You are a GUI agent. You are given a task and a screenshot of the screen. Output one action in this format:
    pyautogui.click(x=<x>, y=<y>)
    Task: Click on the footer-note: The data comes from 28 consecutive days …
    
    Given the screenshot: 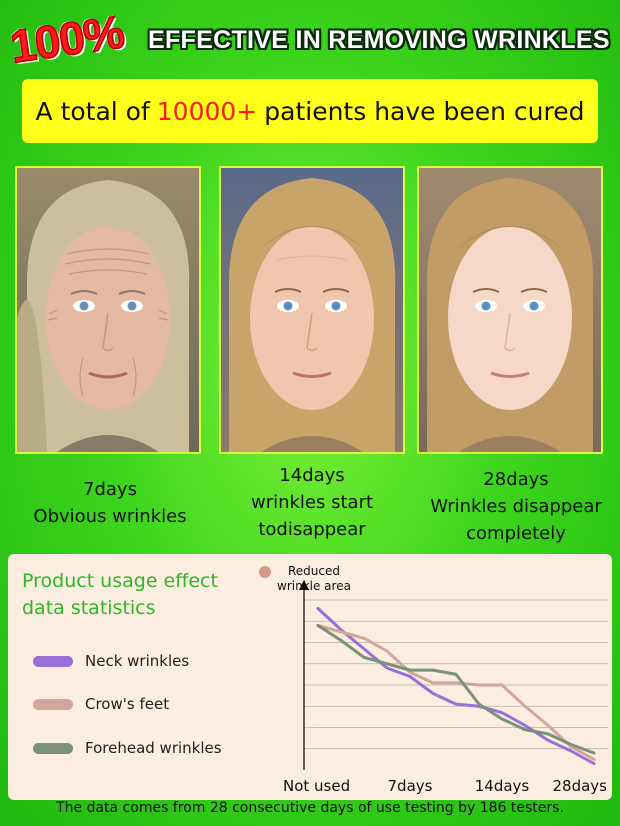 What is the action you would take?
    pyautogui.click(x=310, y=808)
    